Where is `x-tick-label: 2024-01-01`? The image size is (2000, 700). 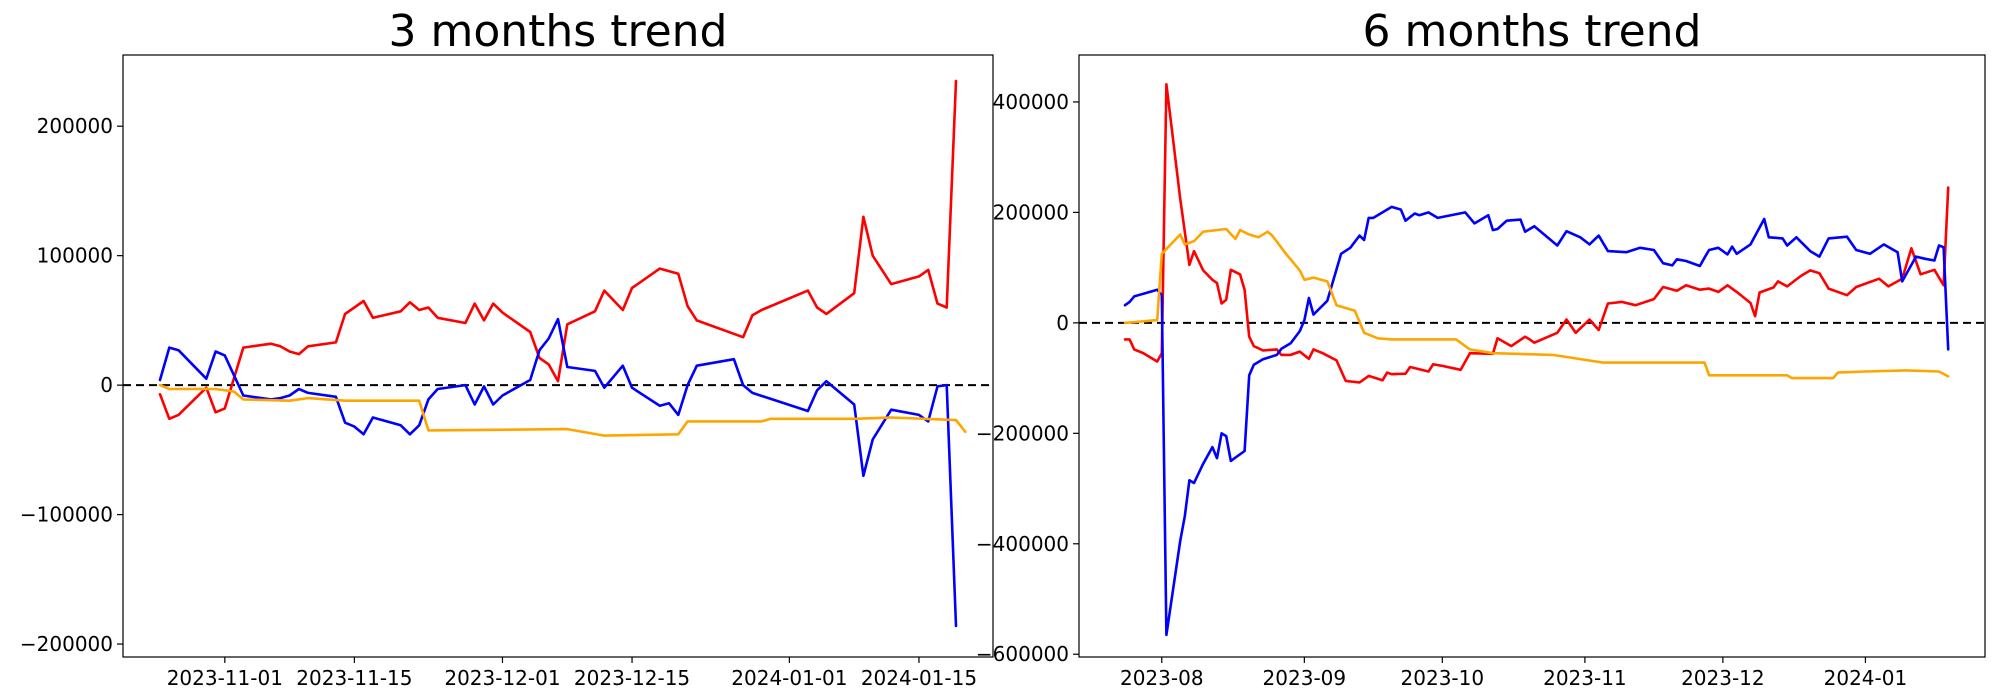
x-tick-label: 2024-01-01 is located at coordinates (789, 678).